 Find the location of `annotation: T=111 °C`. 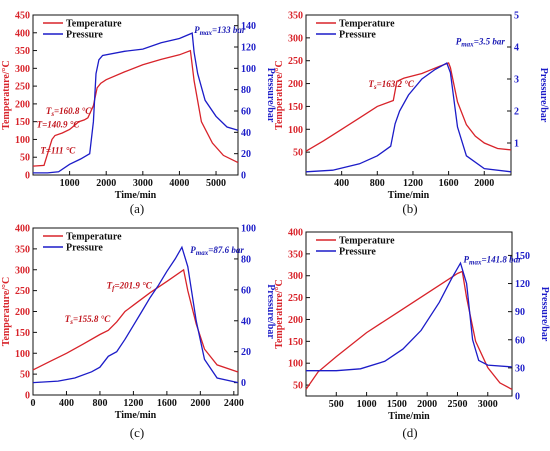

annotation: T=111 °C is located at coordinates (58, 151).